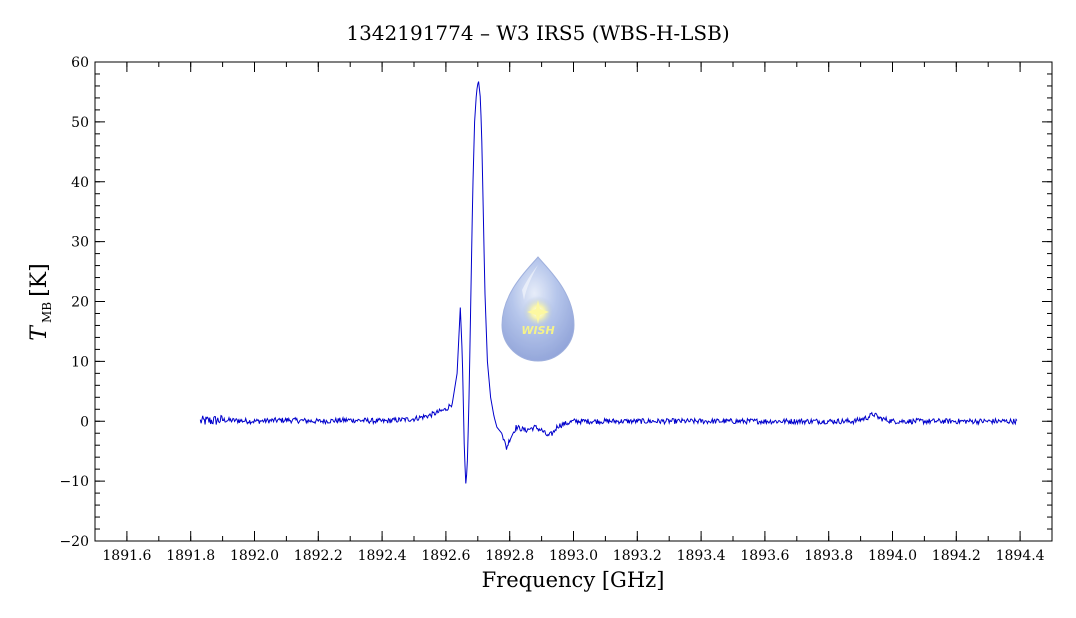  What do you see at coordinates (637, 556) in the screenshot?
I see `x-tick-label: 1893.2` at bounding box center [637, 556].